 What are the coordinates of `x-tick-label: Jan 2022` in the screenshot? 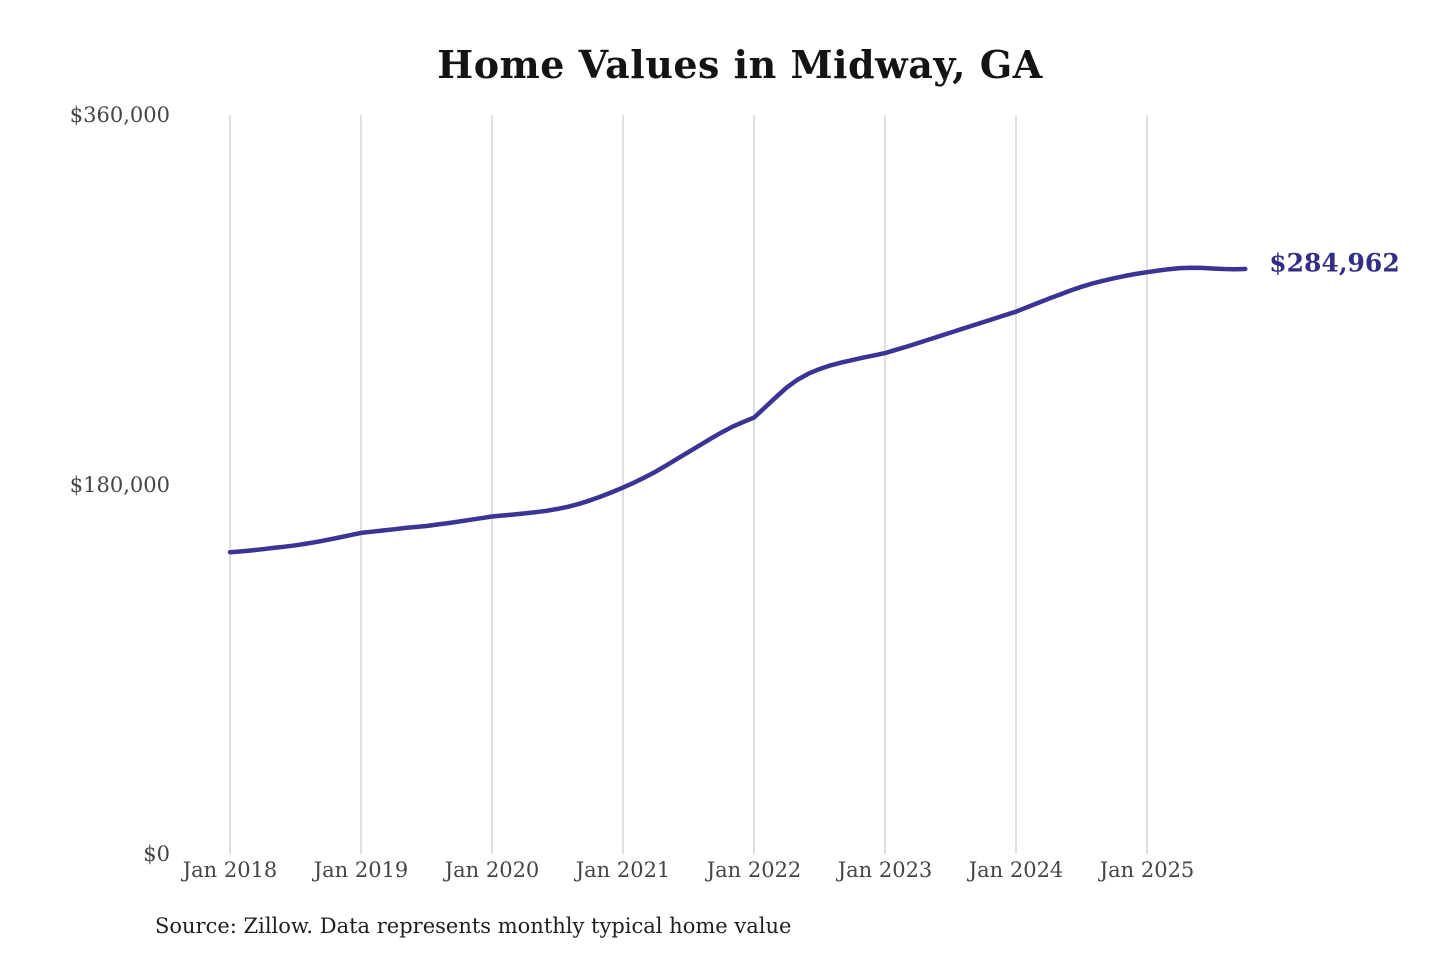 It's located at (754, 870).